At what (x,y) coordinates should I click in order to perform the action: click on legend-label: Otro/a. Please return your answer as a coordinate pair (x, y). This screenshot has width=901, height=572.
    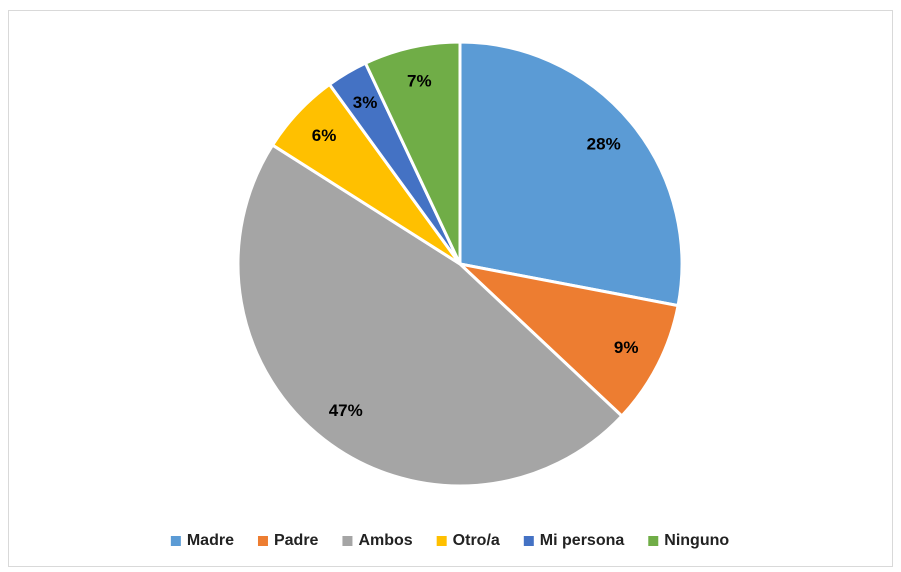
    Looking at the image, I should click on (476, 540).